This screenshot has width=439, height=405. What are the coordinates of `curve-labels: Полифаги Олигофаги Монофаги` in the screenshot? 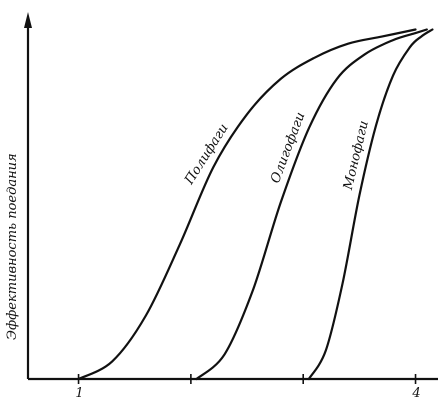 It's located at (277, 151).